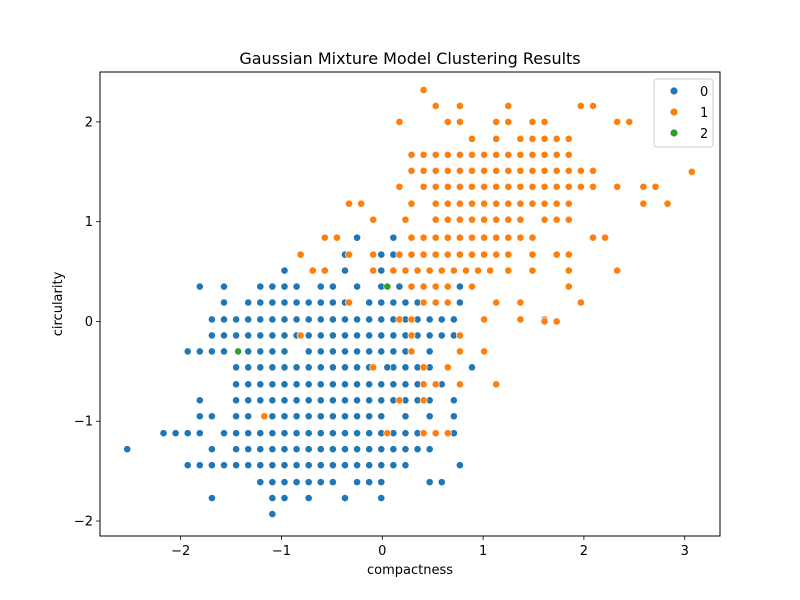 The width and height of the screenshot is (800, 600). What do you see at coordinates (704, 92) in the screenshot?
I see `legend-label-0: 0` at bounding box center [704, 92].